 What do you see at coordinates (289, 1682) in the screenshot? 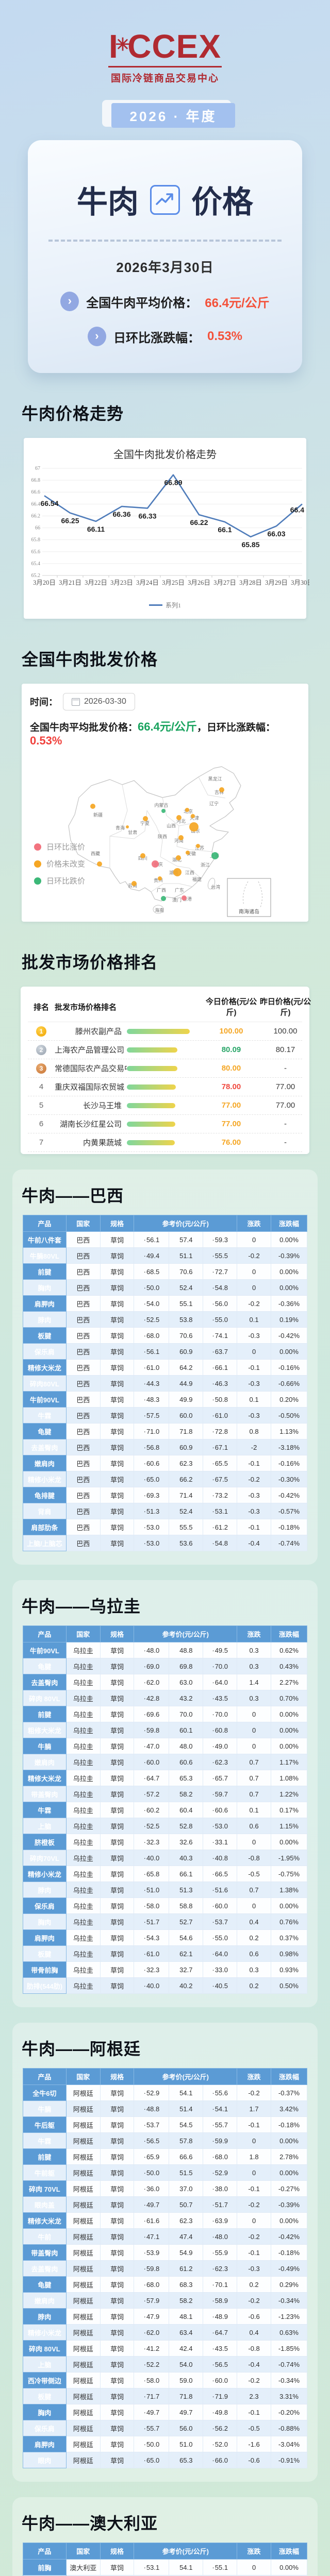
I see `change-pct: 2.27%` at bounding box center [289, 1682].